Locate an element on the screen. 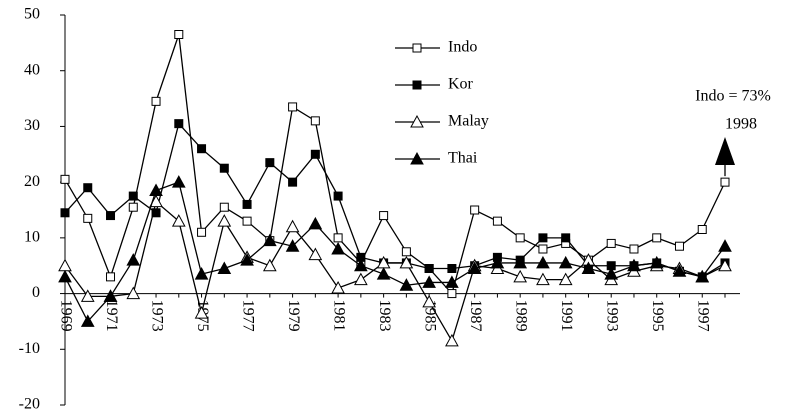 The width and height of the screenshot is (808, 420). legend-label: Malay is located at coordinates (468, 121).